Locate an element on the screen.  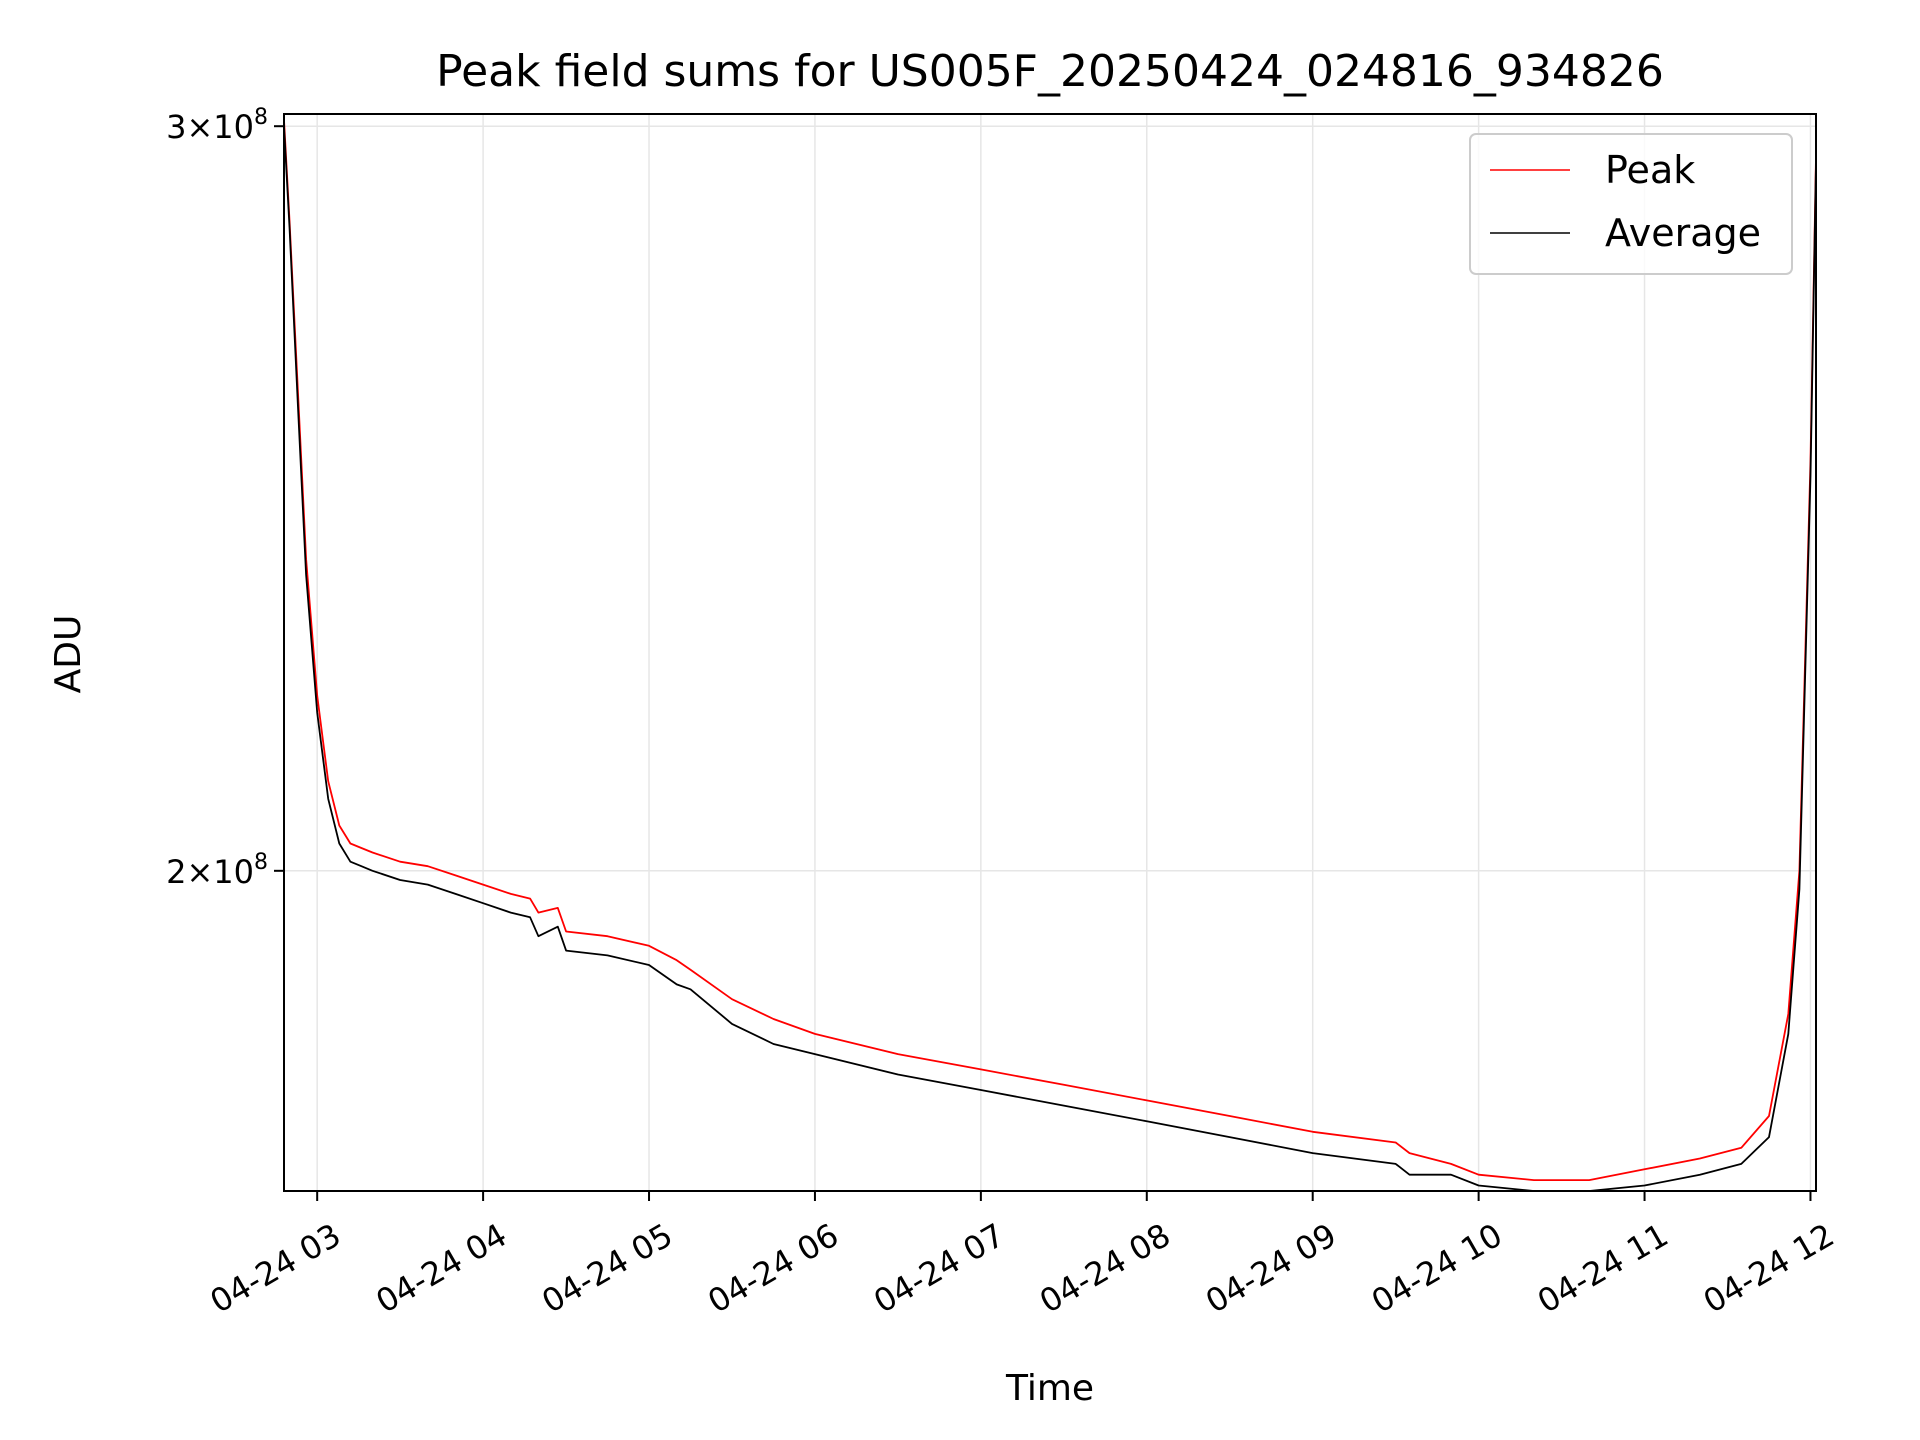
x-axis-title: Time is located at coordinates (1049, 1388).